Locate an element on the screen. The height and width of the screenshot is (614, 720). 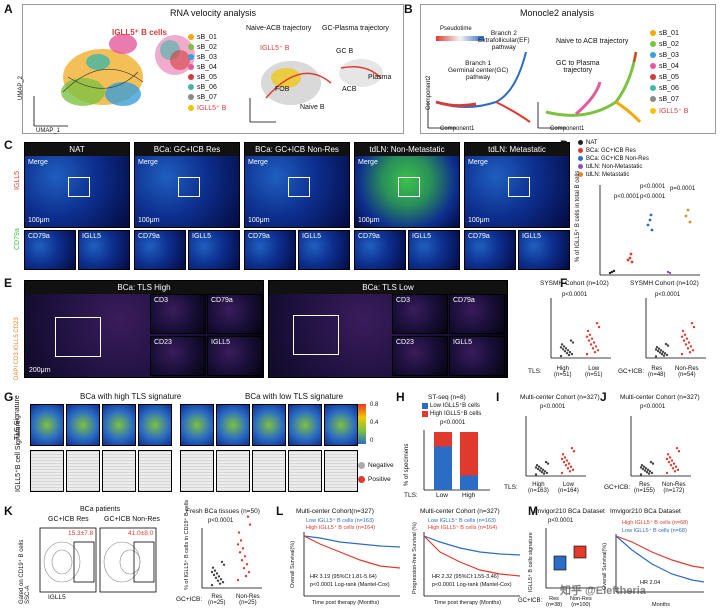
panel-e-high-cd23: CD23 is located at coordinates (178, 356).